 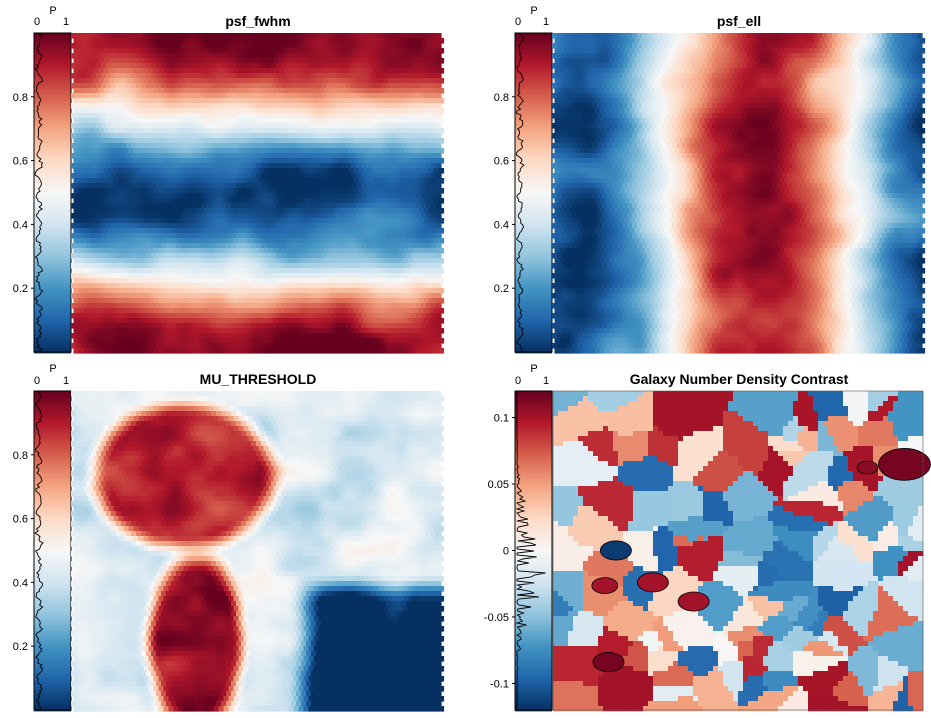 What do you see at coordinates (739, 379) in the screenshot?
I see `chart-title: Galaxy Number Density Contrast` at bounding box center [739, 379].